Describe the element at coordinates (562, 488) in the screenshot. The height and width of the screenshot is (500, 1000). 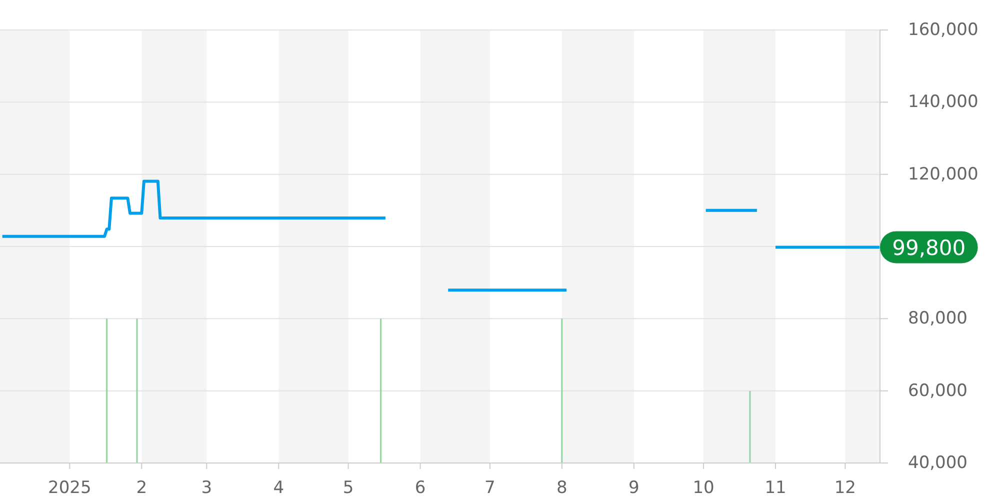
I see `x-tick-label: 8` at that location.